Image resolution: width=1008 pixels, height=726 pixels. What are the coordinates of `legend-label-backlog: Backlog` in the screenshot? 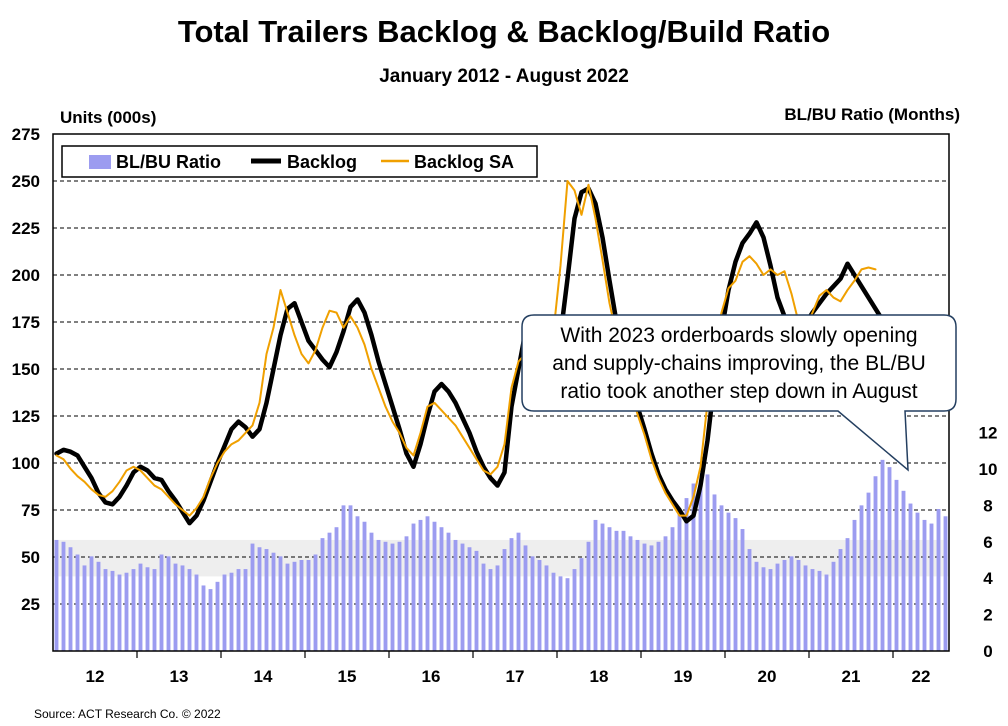 It's located at (322, 162).